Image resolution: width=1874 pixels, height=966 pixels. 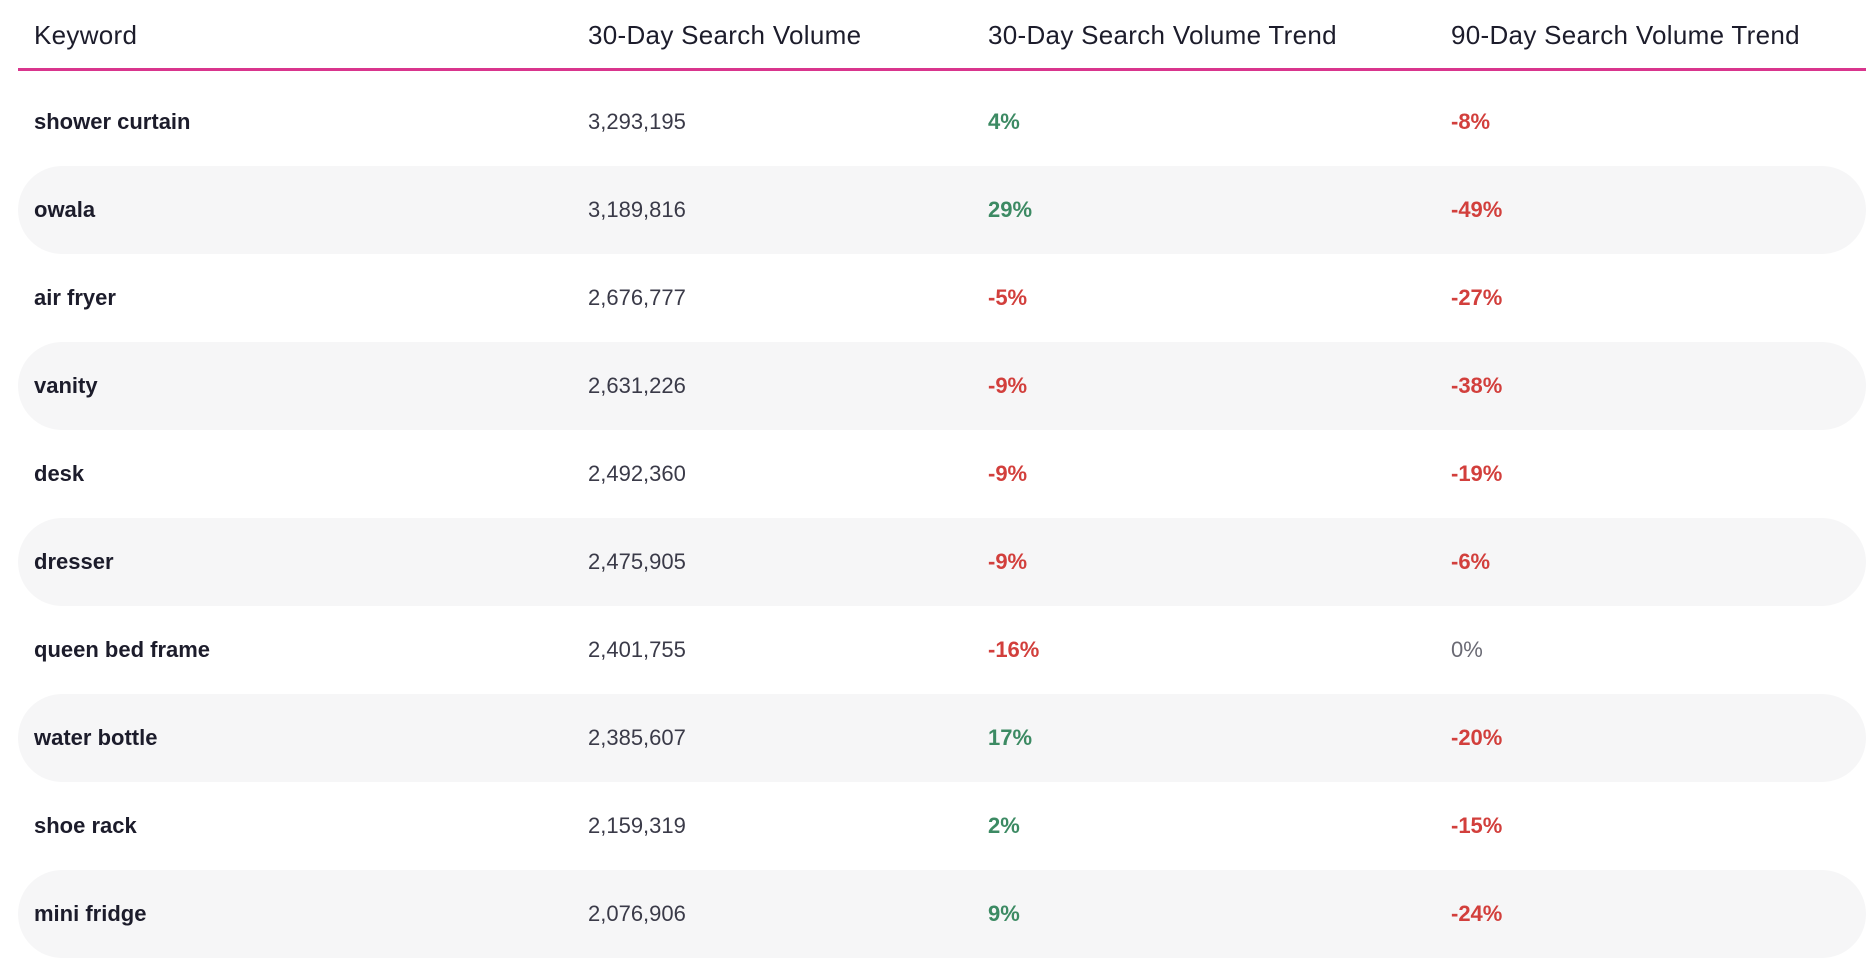 I want to click on volume-cell: 2,385,607, so click(x=637, y=737).